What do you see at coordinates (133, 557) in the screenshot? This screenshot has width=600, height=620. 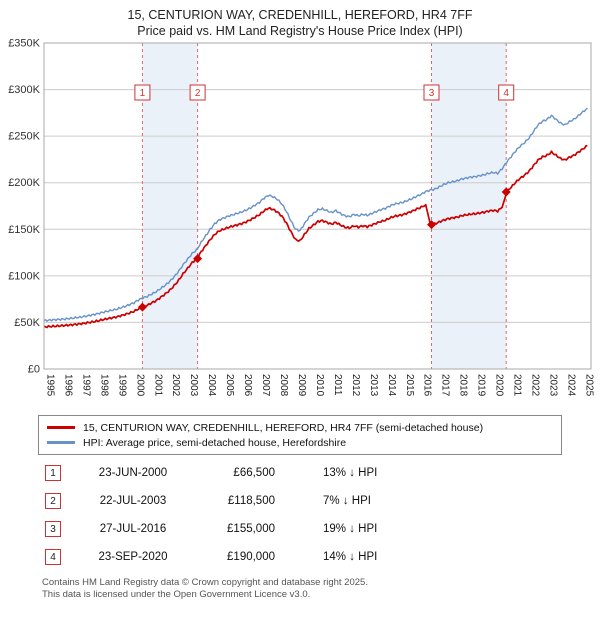 I see `transaction-date: 23-SEP-2020` at bounding box center [133, 557].